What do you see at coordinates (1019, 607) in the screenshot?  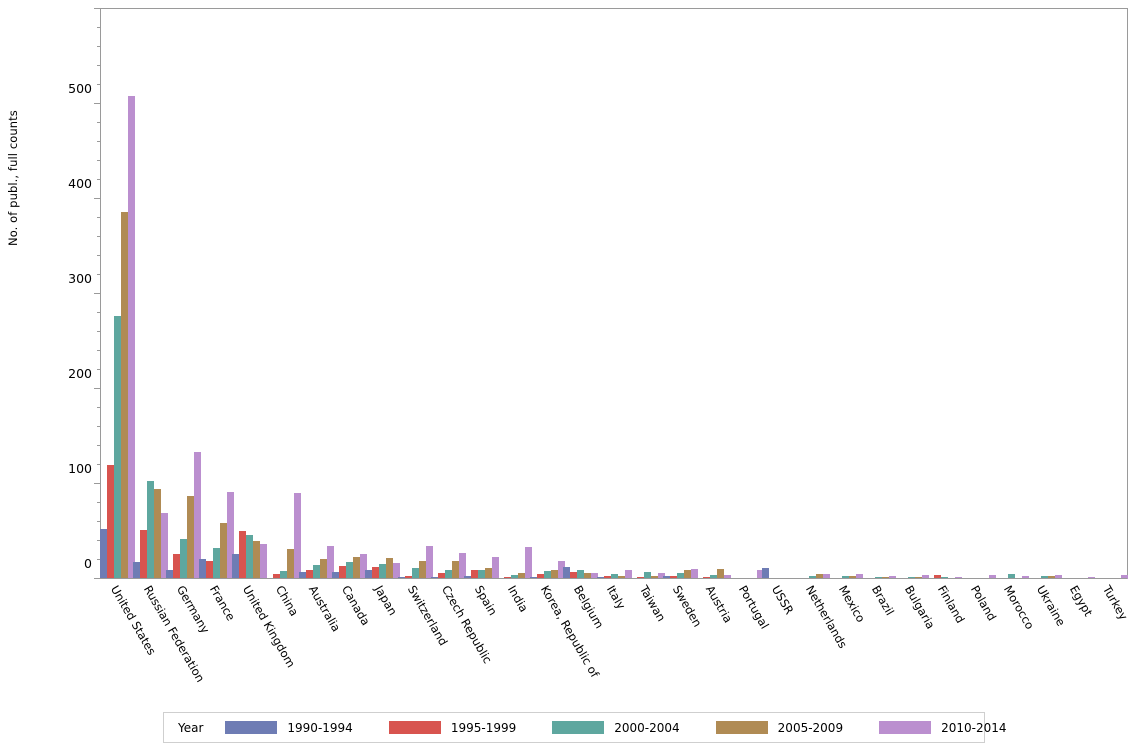 I see `x-tick-label: Morocco` at bounding box center [1019, 607].